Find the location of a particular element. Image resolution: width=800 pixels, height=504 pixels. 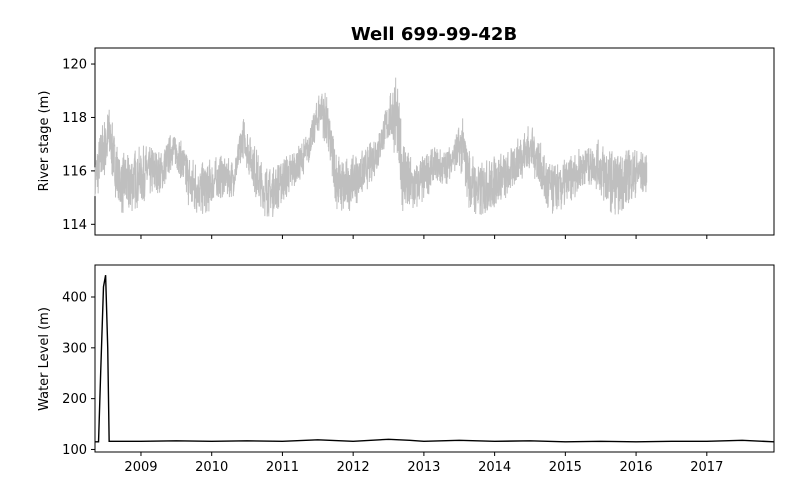

x-tick-label: 2012 is located at coordinates (353, 467).